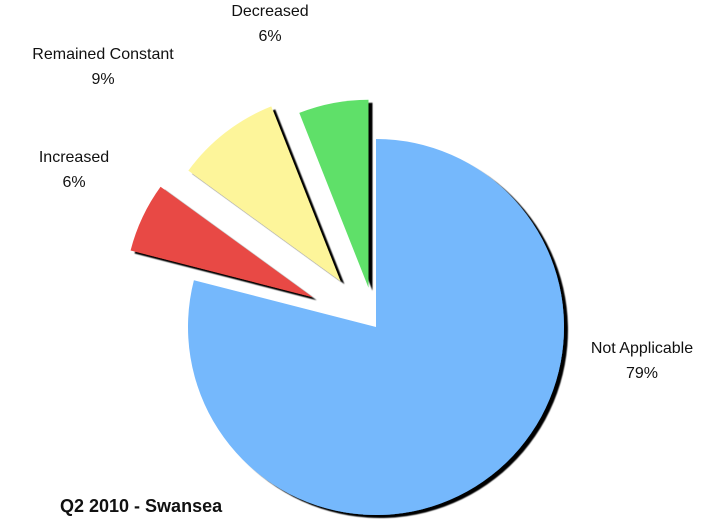 This screenshot has width=718, height=526. Describe the element at coordinates (103, 54) in the screenshot. I see `slice-label-name: Remained Constant` at that location.